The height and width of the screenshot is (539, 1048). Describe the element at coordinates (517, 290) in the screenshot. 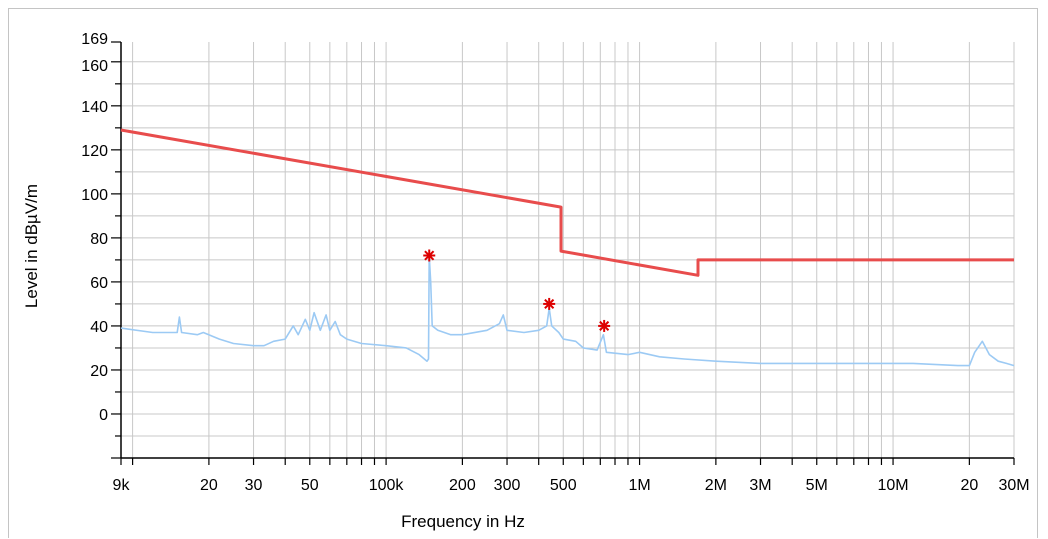

I see `peak-markers` at that location.